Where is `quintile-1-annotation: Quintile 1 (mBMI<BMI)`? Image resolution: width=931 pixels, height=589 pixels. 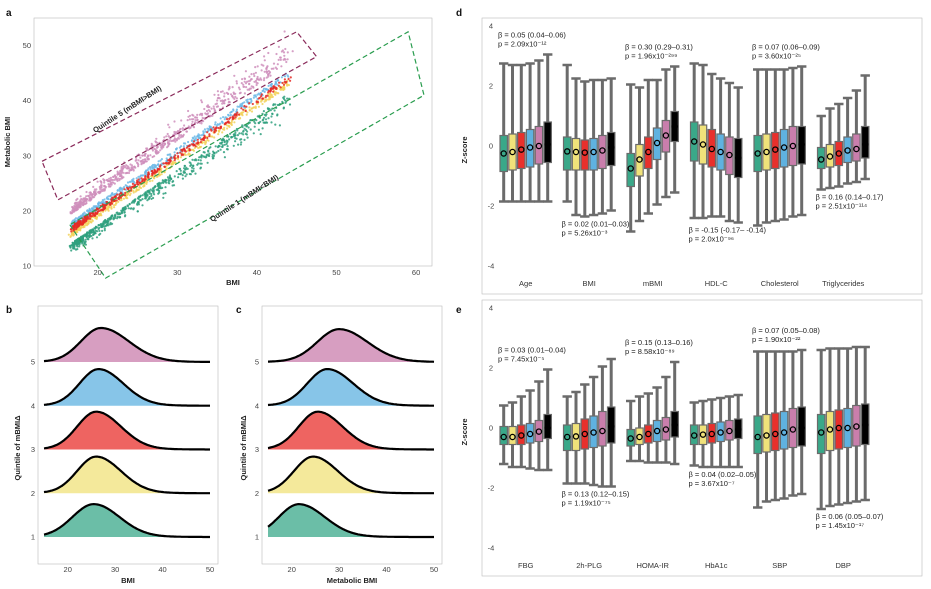
quintile-1-annotation: Quintile 1 (mBMI<BMI) is located at coordinates (244, 197).